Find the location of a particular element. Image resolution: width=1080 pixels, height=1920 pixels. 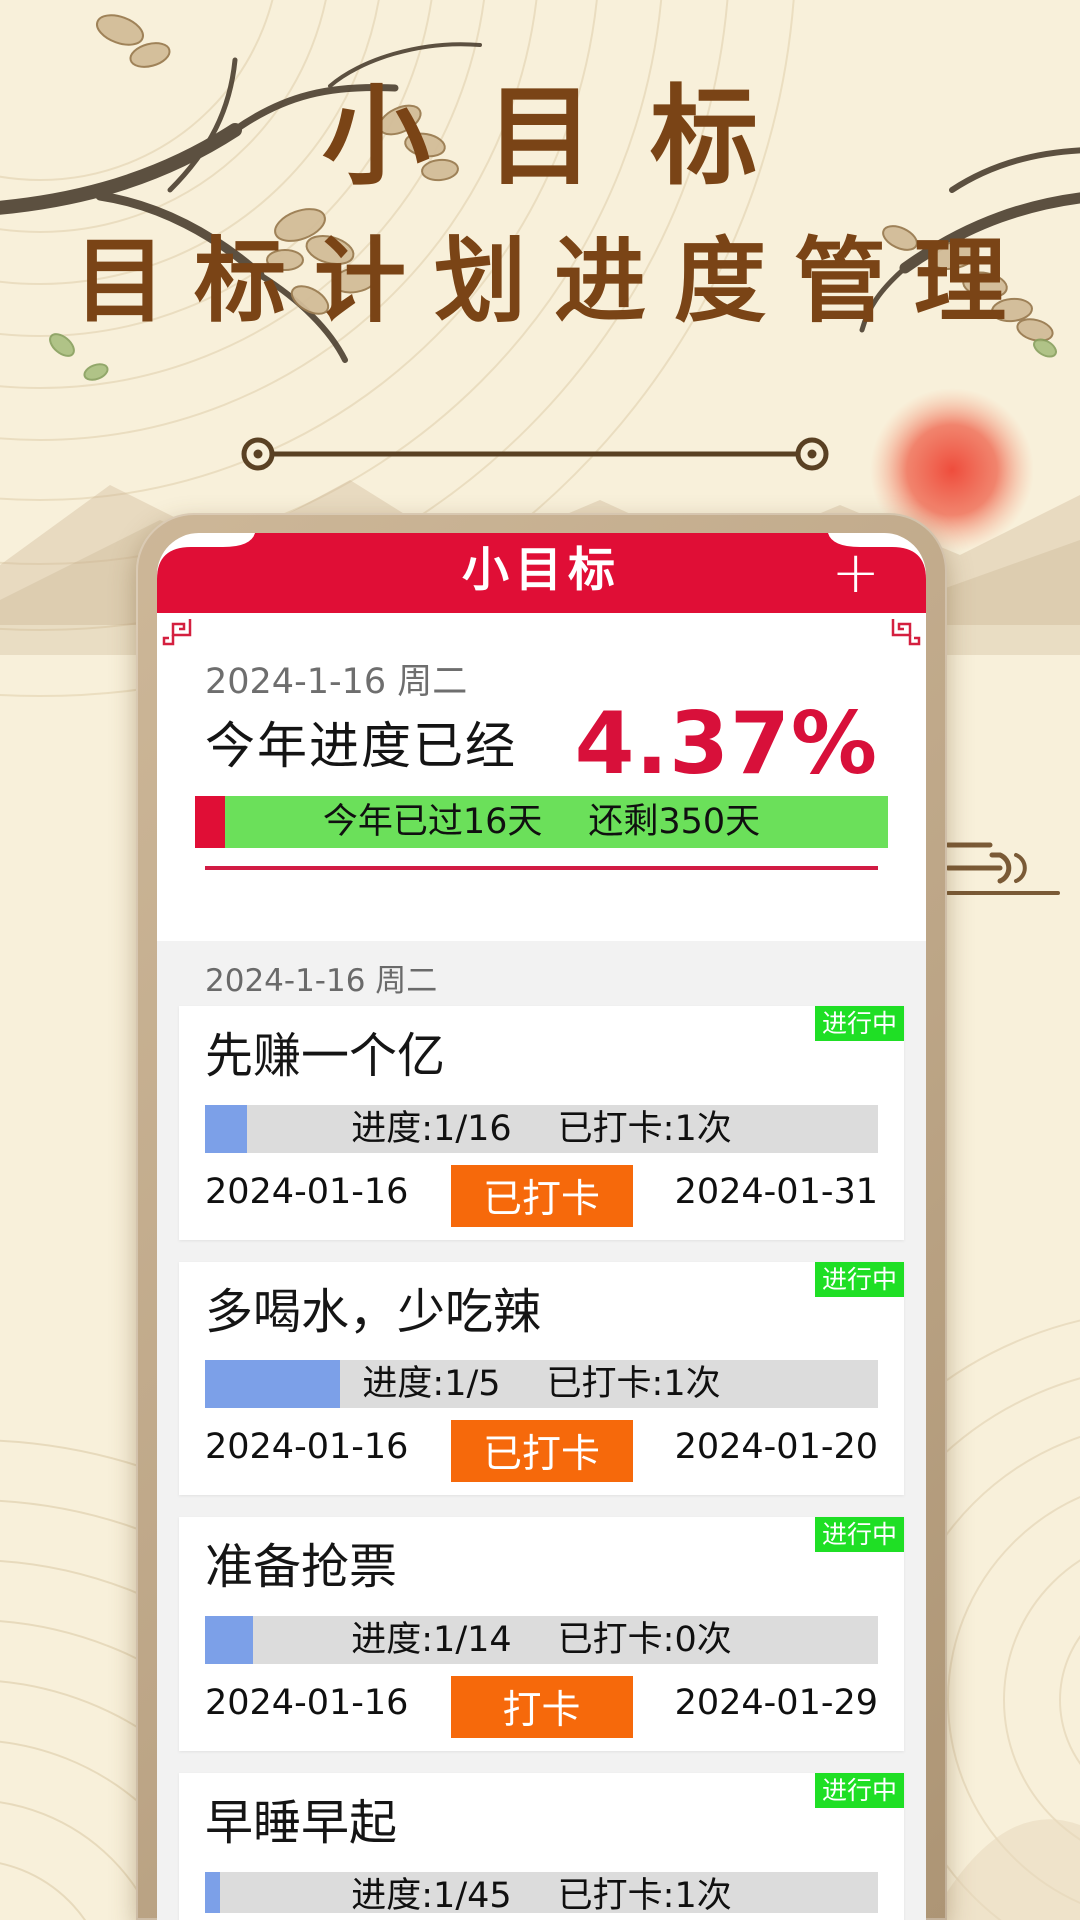

year-progress-label: 今年进度已经 is located at coordinates (361, 745).